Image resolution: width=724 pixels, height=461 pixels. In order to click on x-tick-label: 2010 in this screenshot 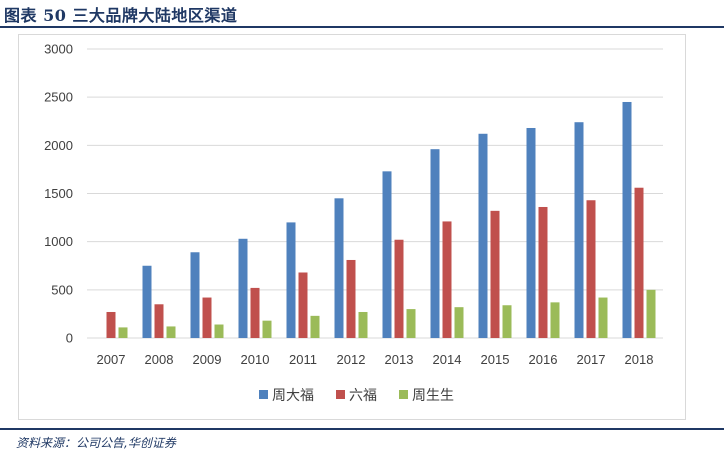, I will do `click(255, 359)`.